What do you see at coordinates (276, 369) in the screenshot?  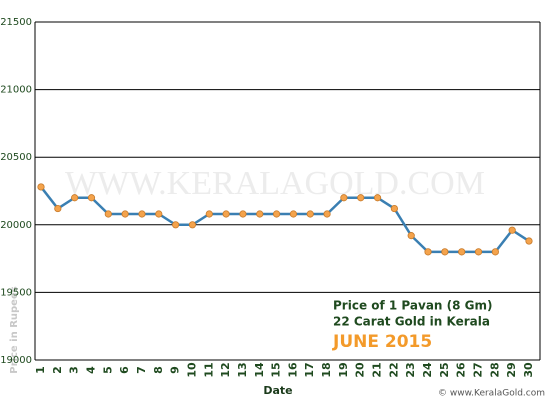 I see `x-tick-label: 15` at bounding box center [276, 369].